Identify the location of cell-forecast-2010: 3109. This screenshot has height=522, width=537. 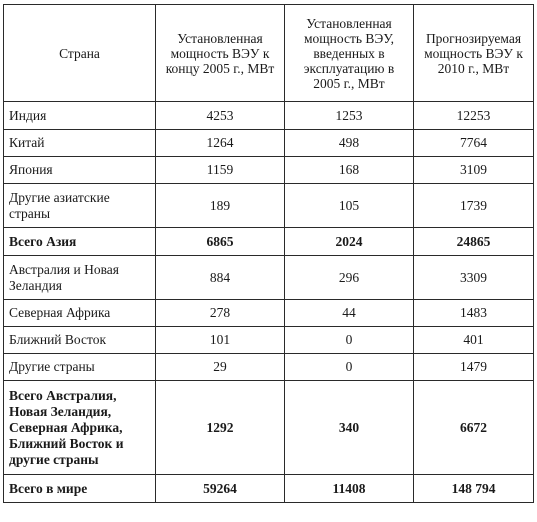
(473, 170).